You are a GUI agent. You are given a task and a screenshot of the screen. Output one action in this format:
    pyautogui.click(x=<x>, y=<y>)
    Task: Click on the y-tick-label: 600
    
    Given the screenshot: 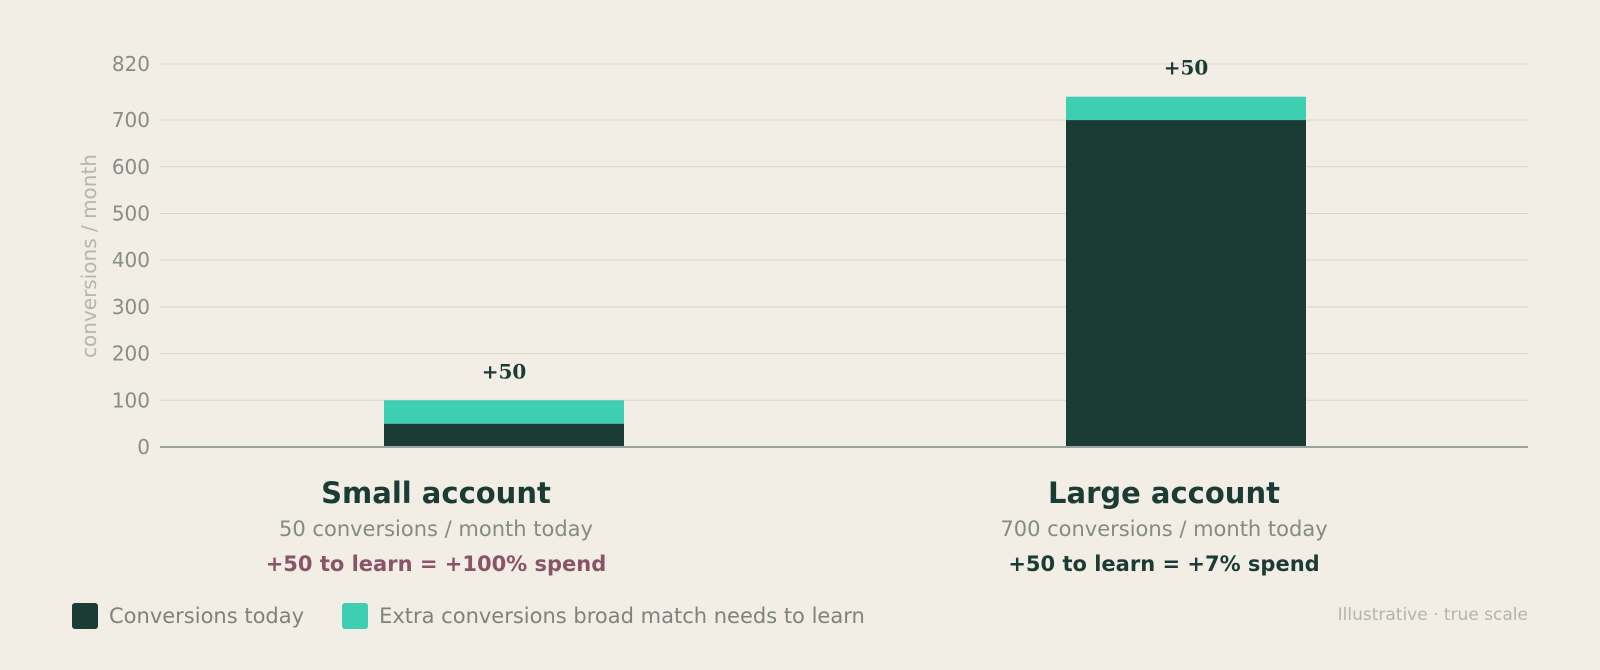 What is the action you would take?
    pyautogui.click(x=131, y=167)
    